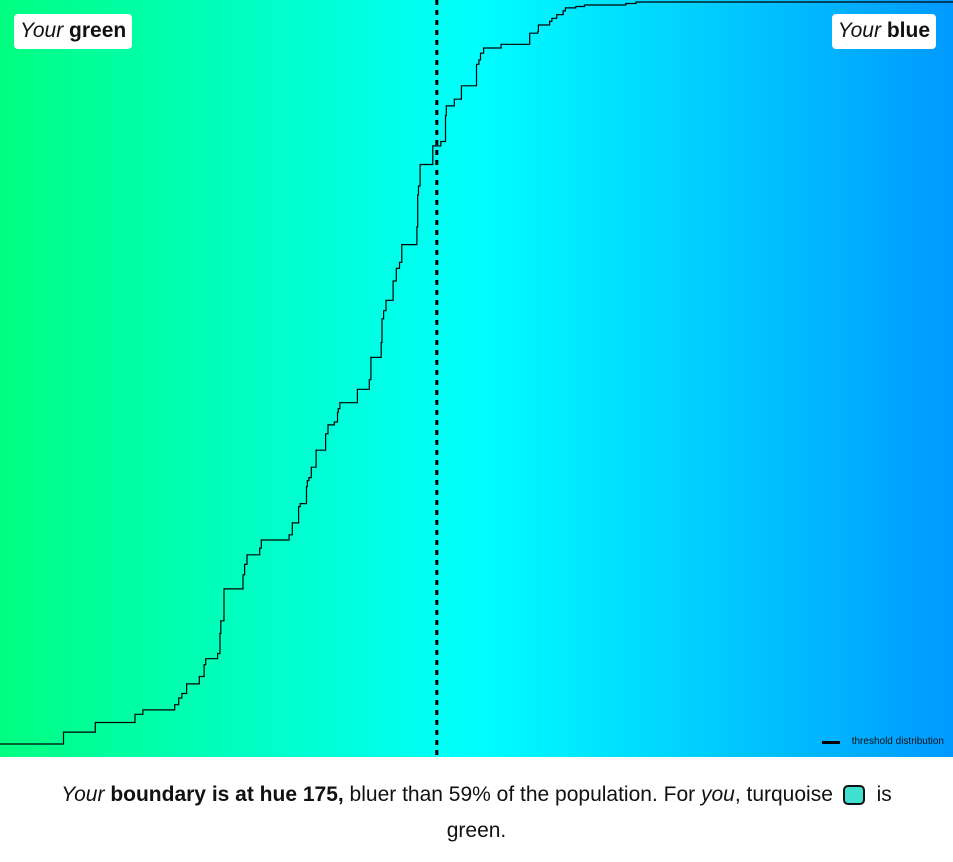 The image size is (953, 862). Describe the element at coordinates (669, 812) in the screenshot. I see `result-end: is green.` at that location.